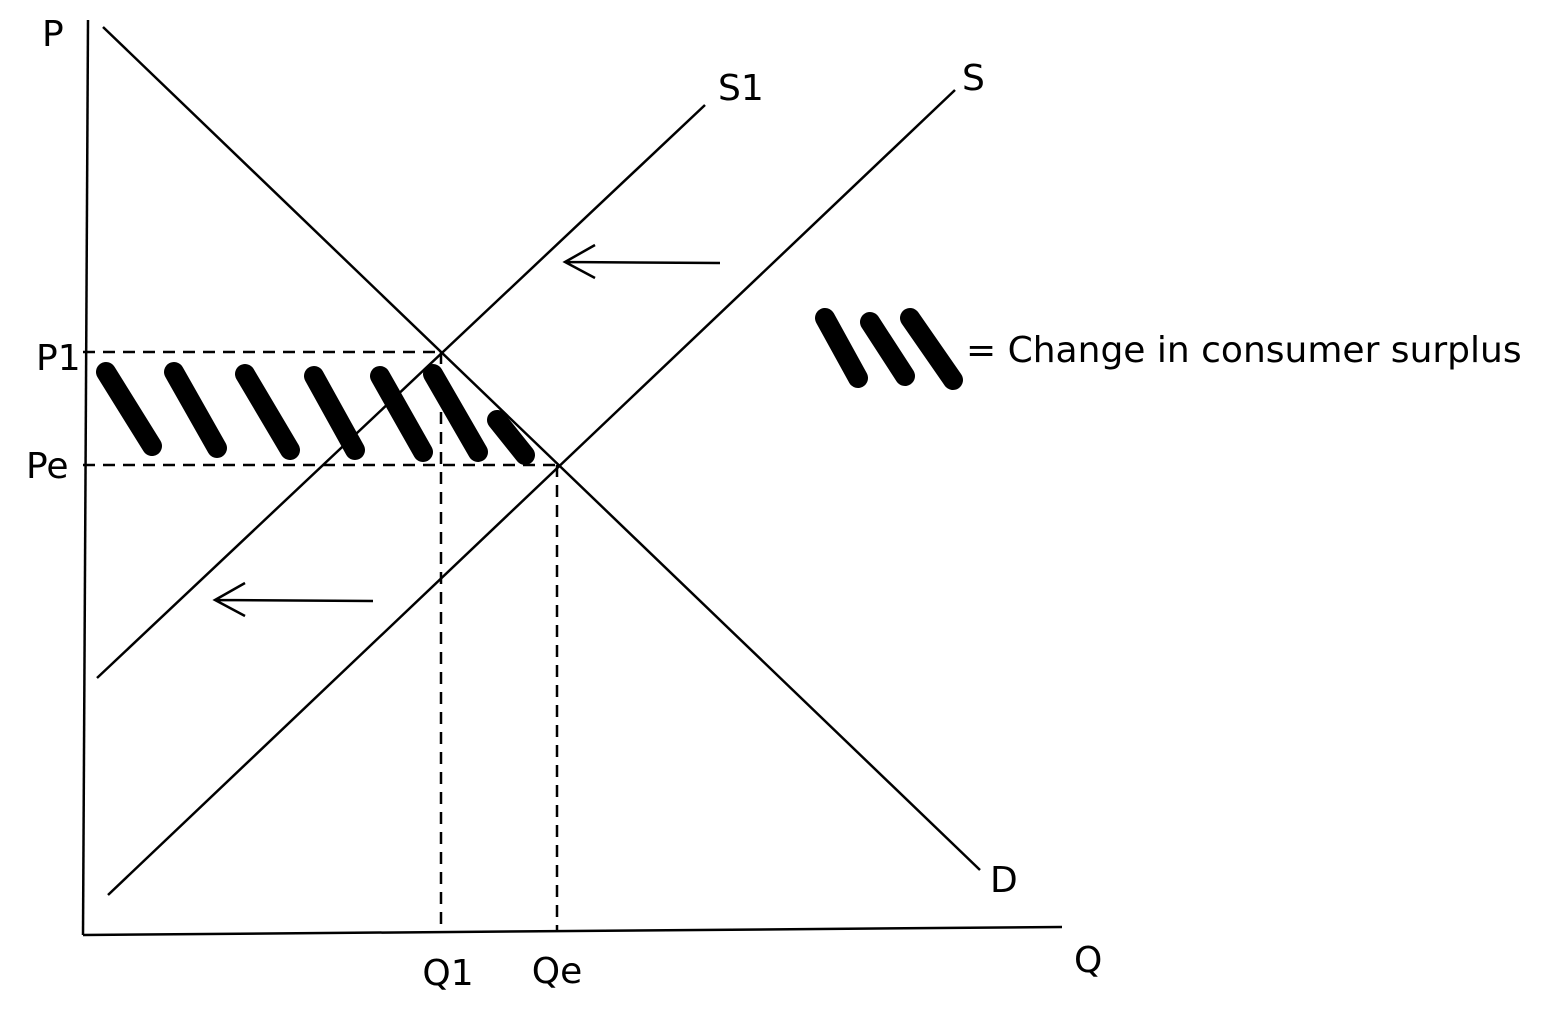 This screenshot has width=1564, height=1018. Describe the element at coordinates (47, 466) in the screenshot. I see `price-label: Pe` at that location.